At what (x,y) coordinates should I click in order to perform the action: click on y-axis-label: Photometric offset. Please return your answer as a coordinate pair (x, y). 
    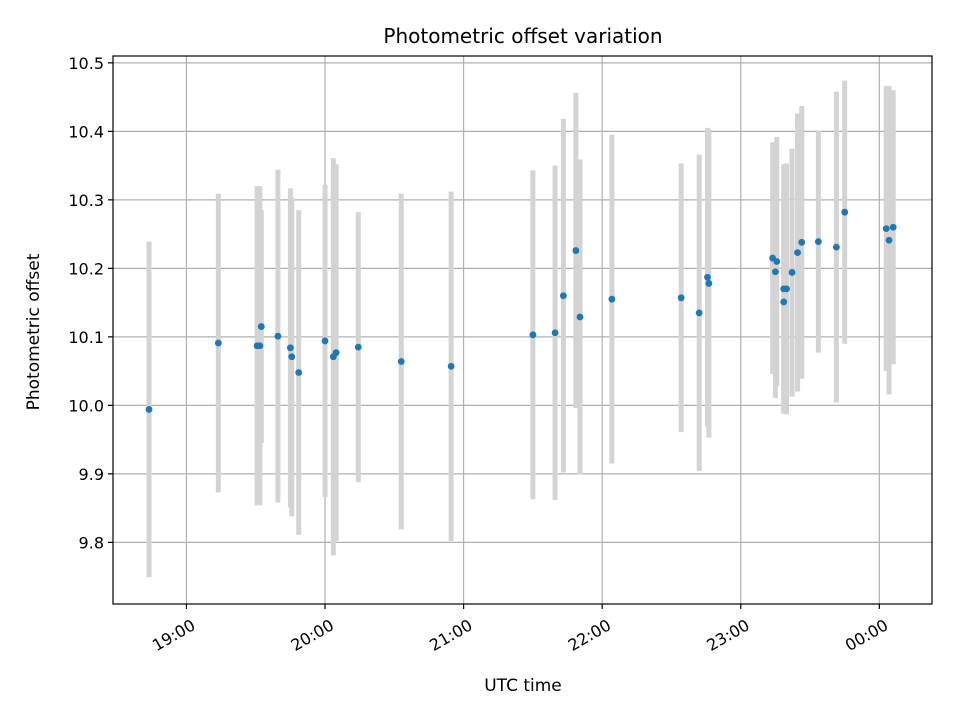
    Looking at the image, I should click on (34, 331).